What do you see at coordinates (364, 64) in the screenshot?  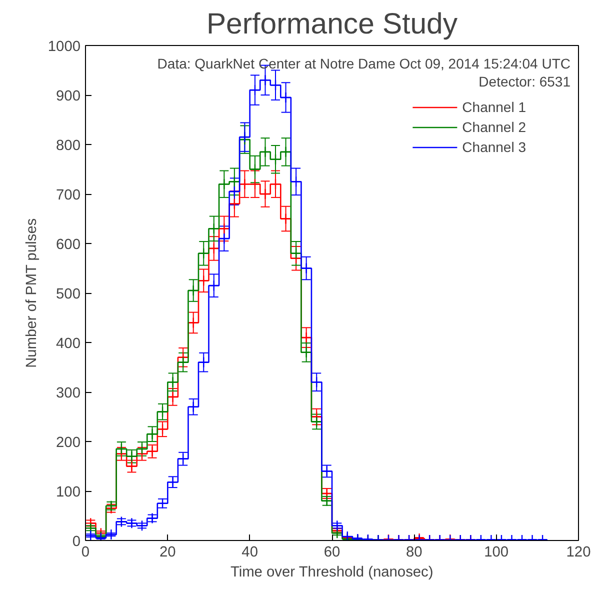 I see `annotation: Data: QuarkNet Center at Notre Dame Oct 09, 2014 15:24:04 UTC` at bounding box center [364, 64].